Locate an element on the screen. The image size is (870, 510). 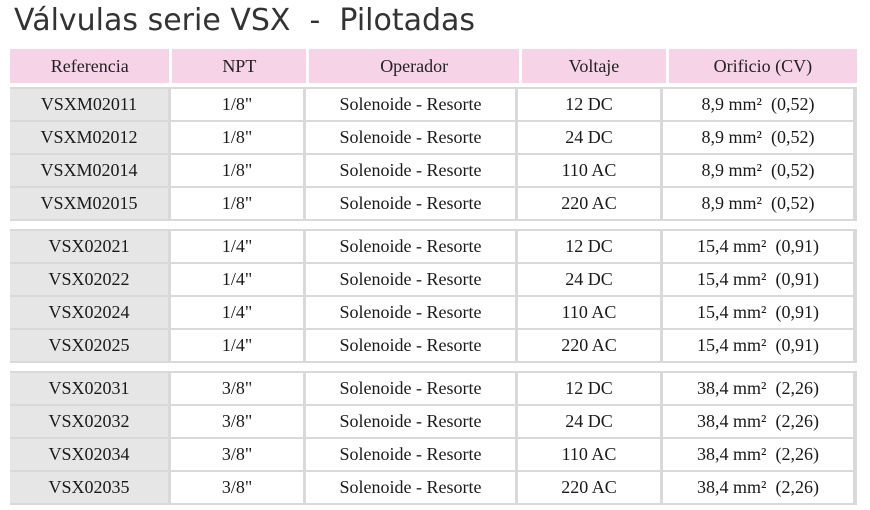
cell-referencia: VSX02031 is located at coordinates (89, 388).